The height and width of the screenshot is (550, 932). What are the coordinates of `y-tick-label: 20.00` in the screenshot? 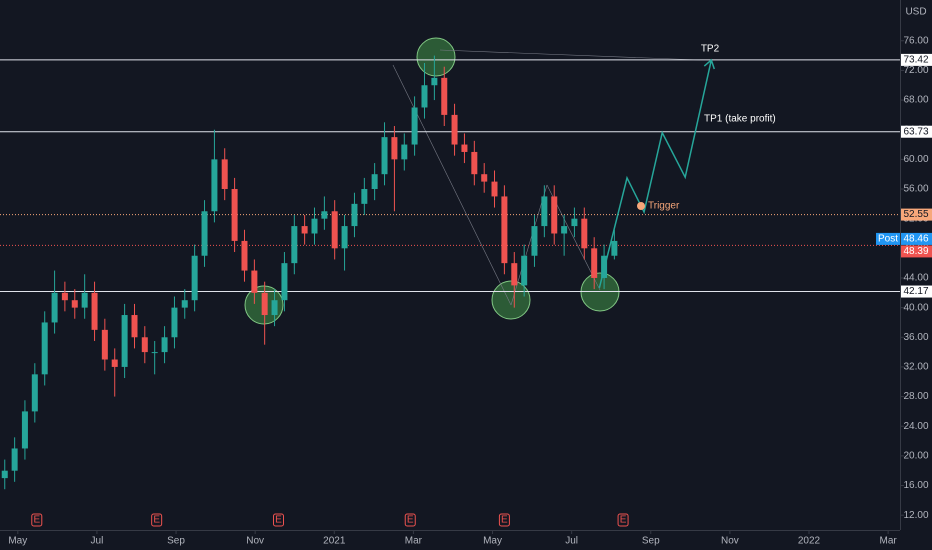 It's located at (915, 456).